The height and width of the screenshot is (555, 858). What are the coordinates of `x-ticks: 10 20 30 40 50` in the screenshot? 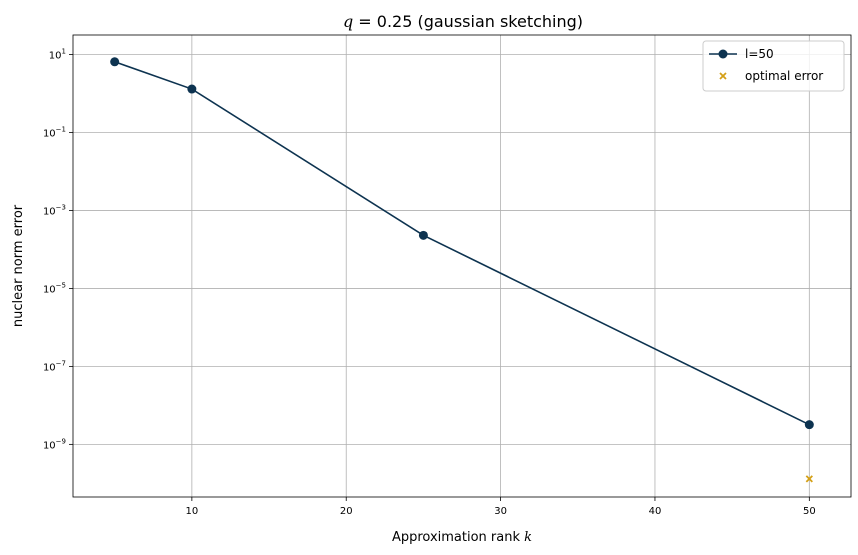 It's located at (500, 507).